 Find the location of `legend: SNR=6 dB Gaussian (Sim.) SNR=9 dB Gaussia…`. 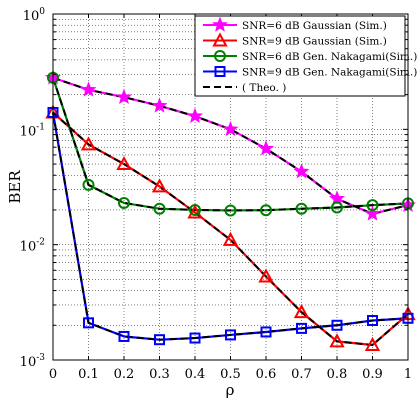

legend: SNR=6 dB Gaussian (Sim.) SNR=9 dB Gaussia… is located at coordinates (305, 56).